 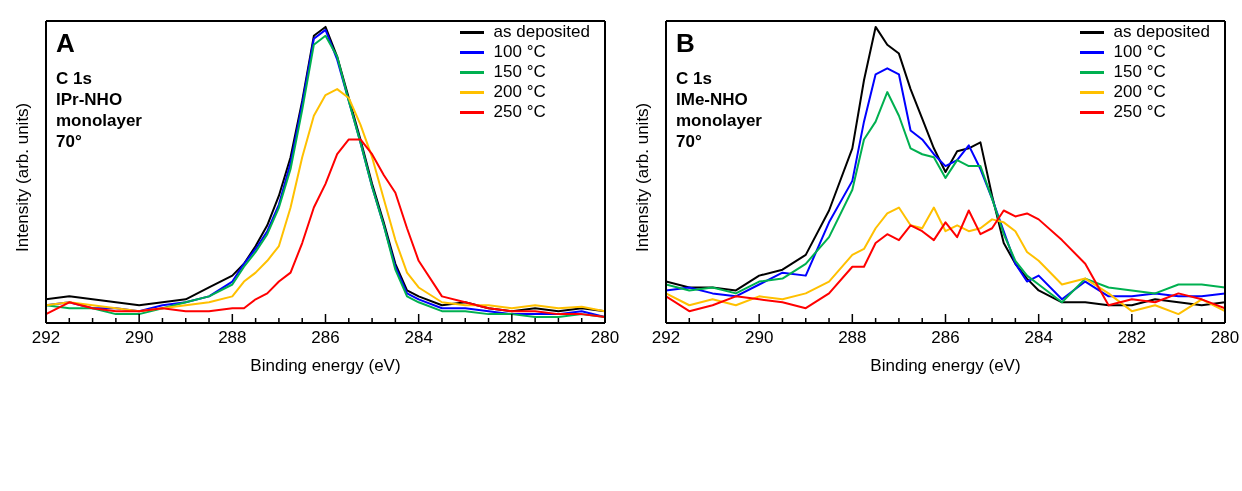 I want to click on annotation: IMe-NHO, so click(x=712, y=99).